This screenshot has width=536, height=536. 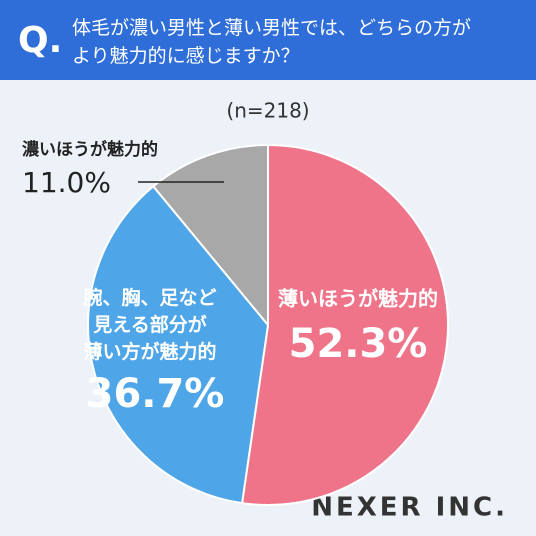 What do you see at coordinates (66, 182) in the screenshot?
I see `slice-value-label: 11.0%` at bounding box center [66, 182].